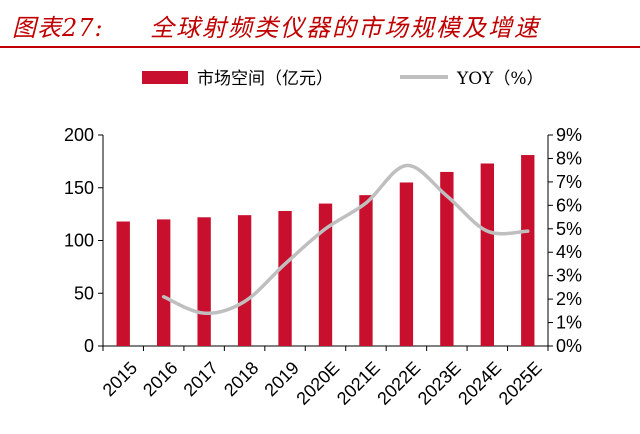  Describe the element at coordinates (120, 379) in the screenshot. I see `x-tick-label: 2015` at that location.